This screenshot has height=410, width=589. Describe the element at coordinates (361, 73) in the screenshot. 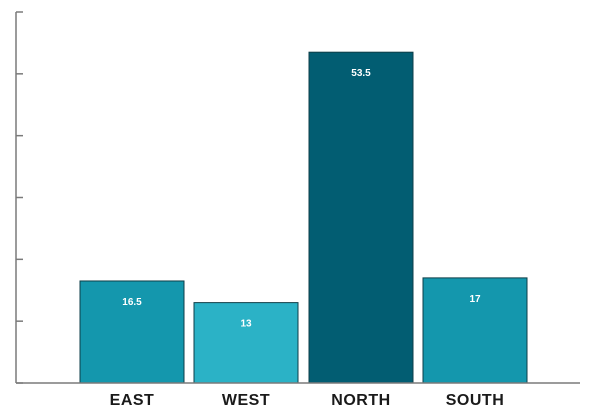

I see `value-label-north: 53.5` at that location.